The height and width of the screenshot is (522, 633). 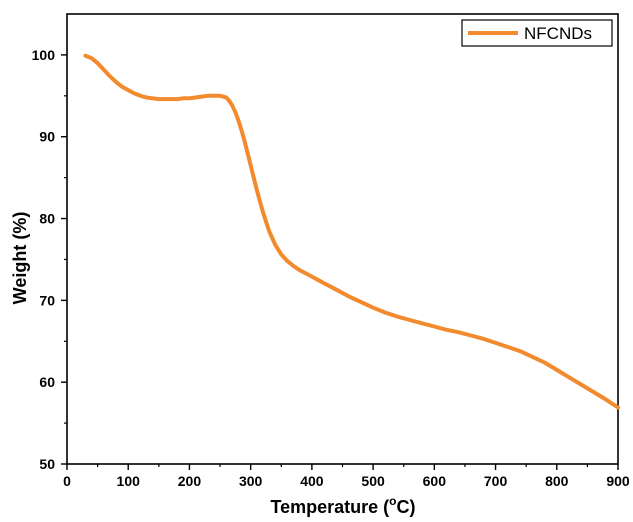 I want to click on y-axis-title: Weight (%), so click(x=20, y=258).